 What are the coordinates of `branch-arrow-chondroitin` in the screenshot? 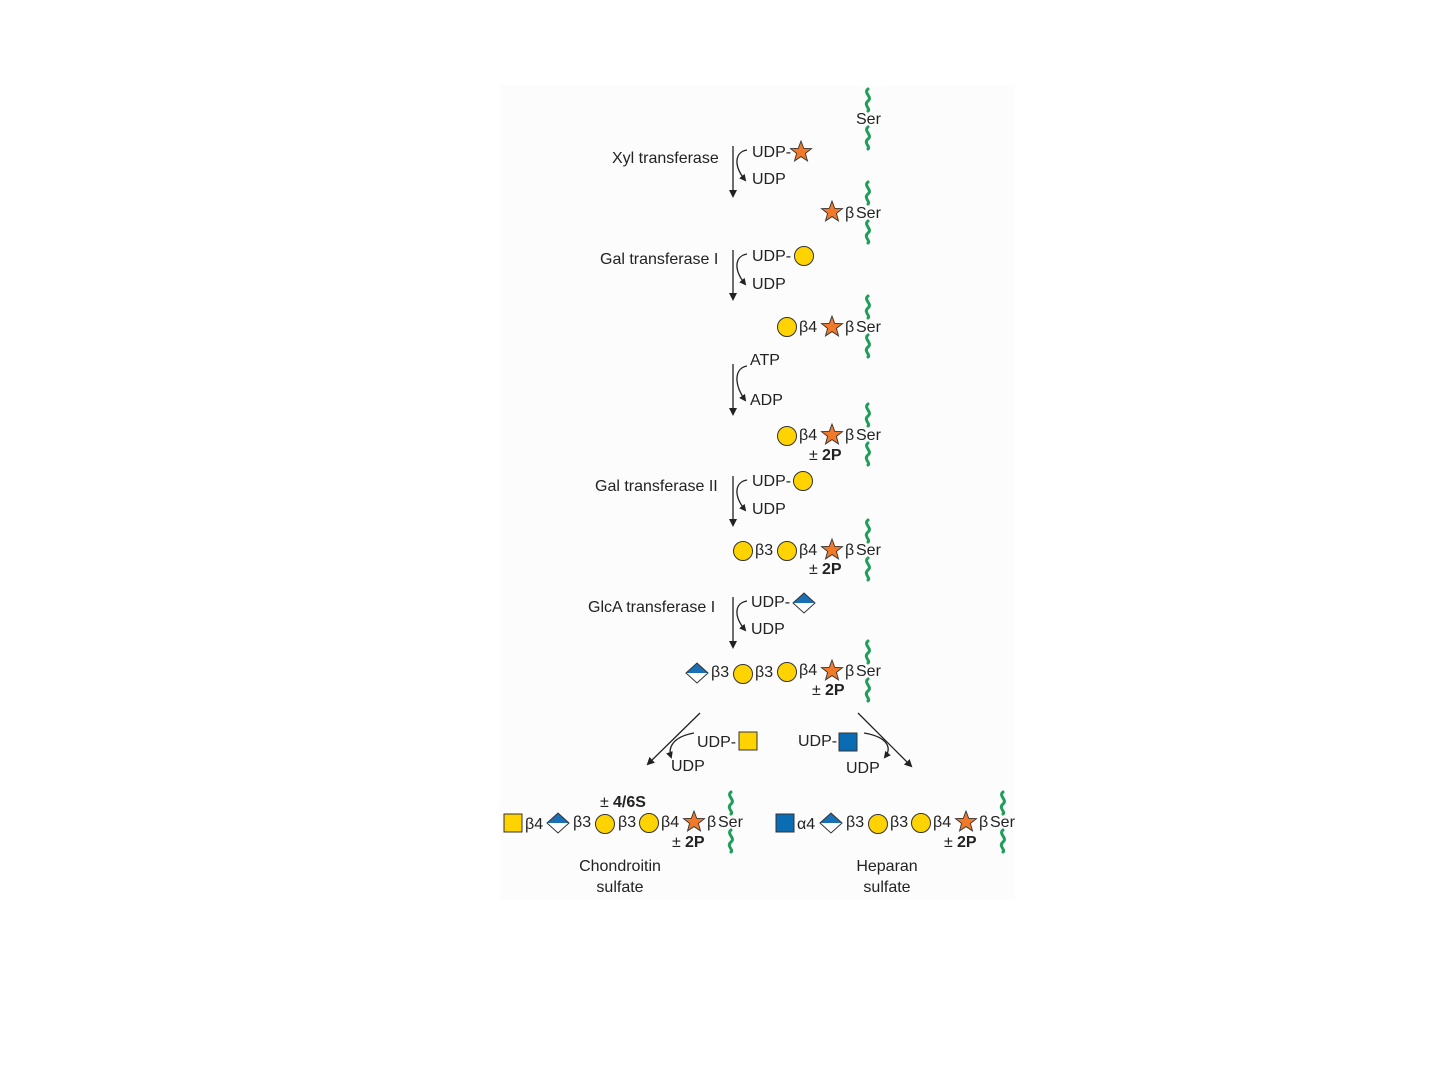 It's located at (673, 739).